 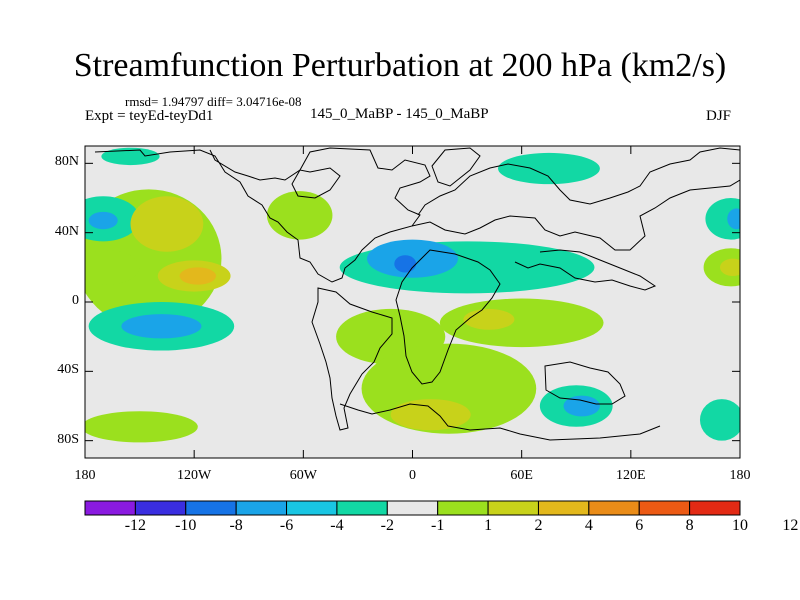 What do you see at coordinates (316, 183) in the screenshot?
I see `coastline-hudson` at bounding box center [316, 183].